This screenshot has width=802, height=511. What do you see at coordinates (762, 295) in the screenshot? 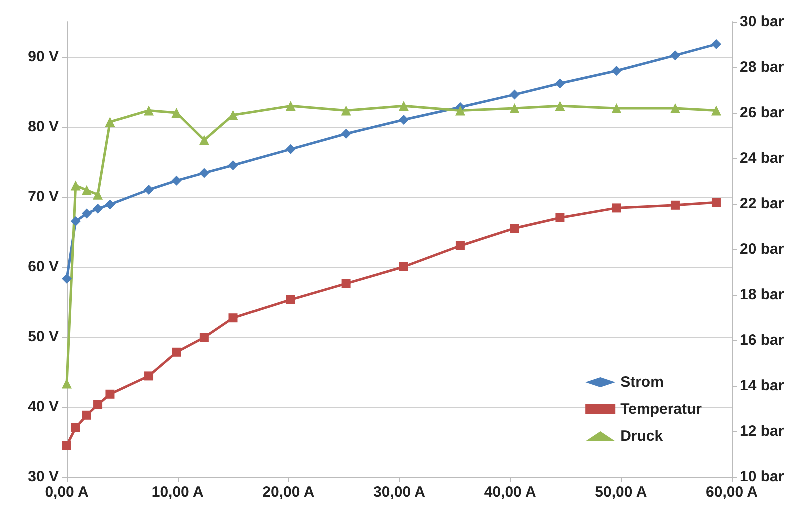
I see `y2-tick-label: 18 bar` at bounding box center [762, 295].